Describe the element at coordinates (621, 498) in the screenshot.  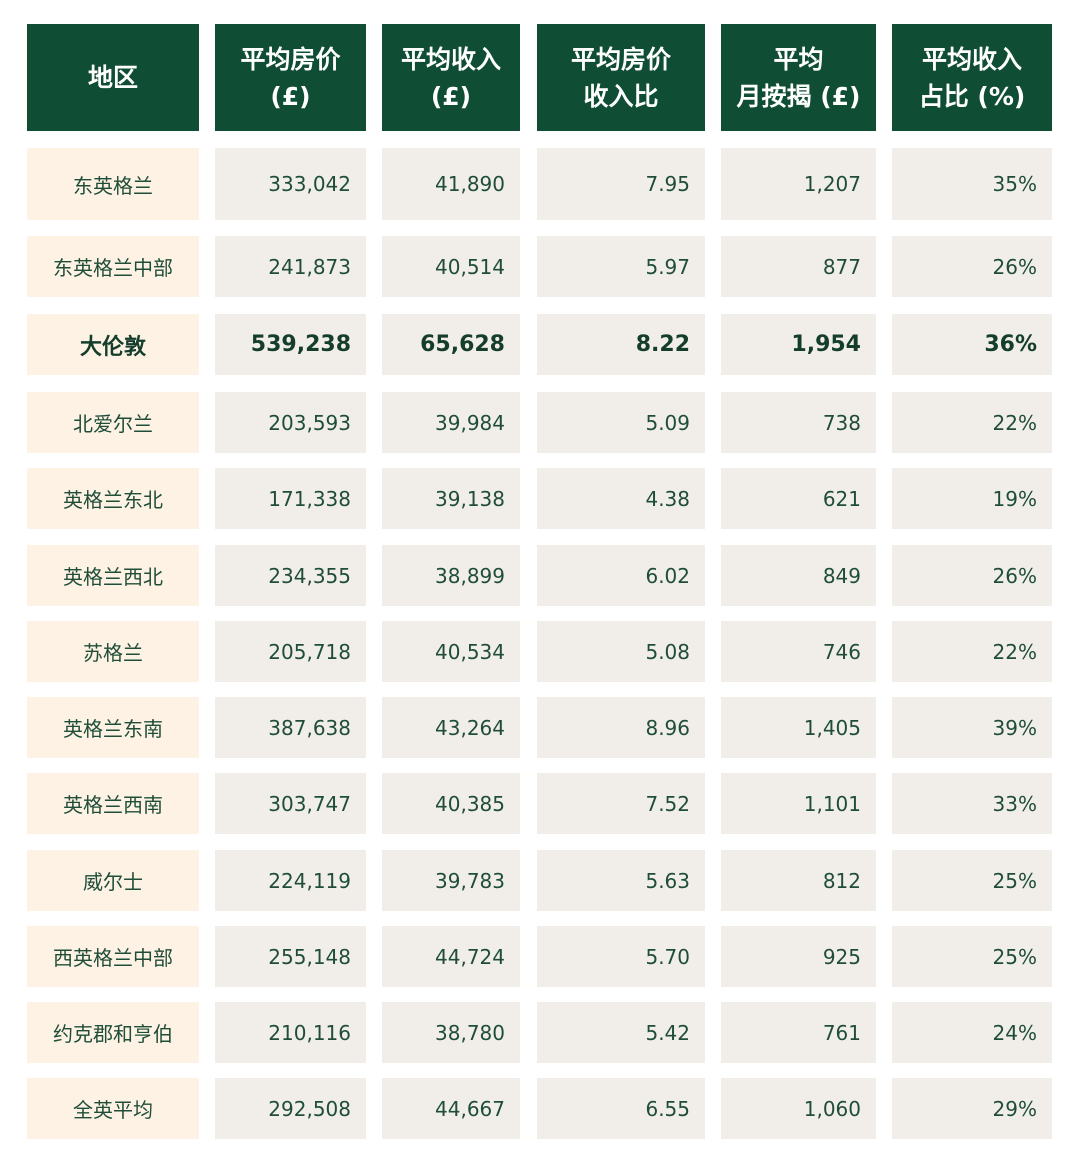
I see `cell-price-income-ratio: 4.38` at that location.